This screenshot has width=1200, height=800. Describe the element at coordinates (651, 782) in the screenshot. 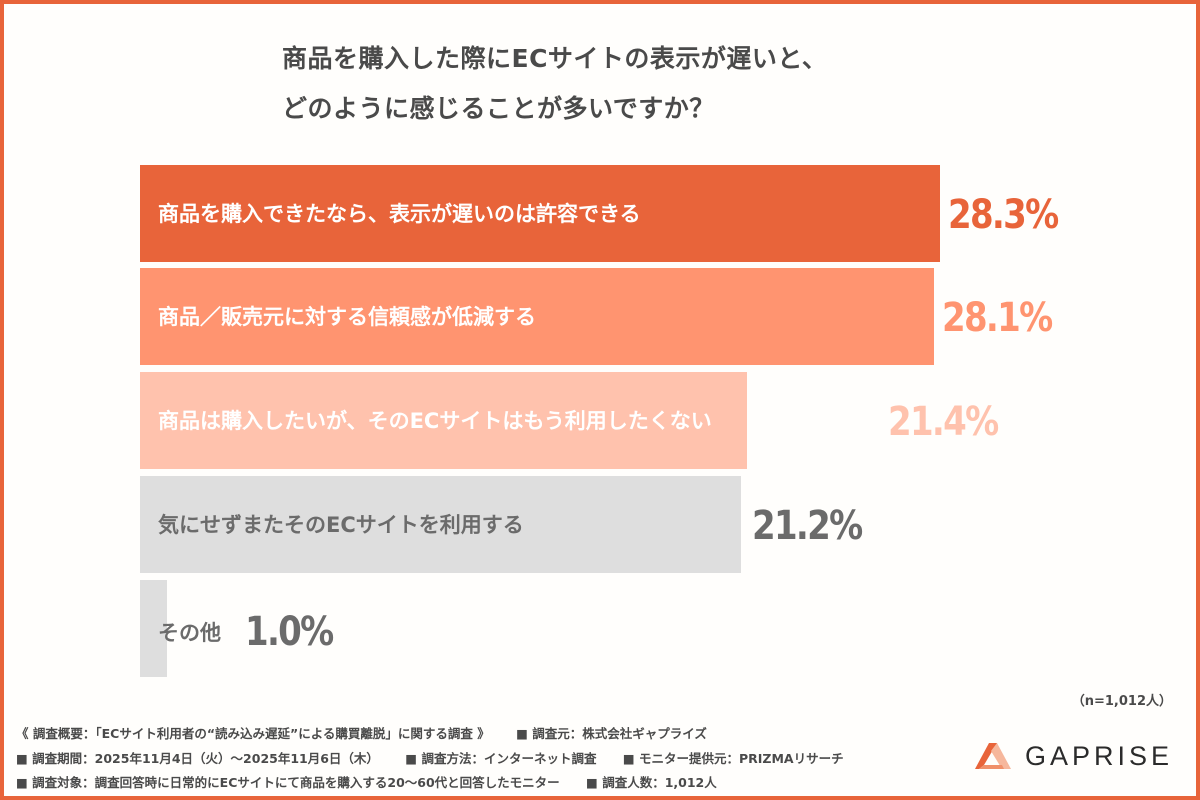

I see `survey-count: ■ 調査人数：1,012人` at that location.